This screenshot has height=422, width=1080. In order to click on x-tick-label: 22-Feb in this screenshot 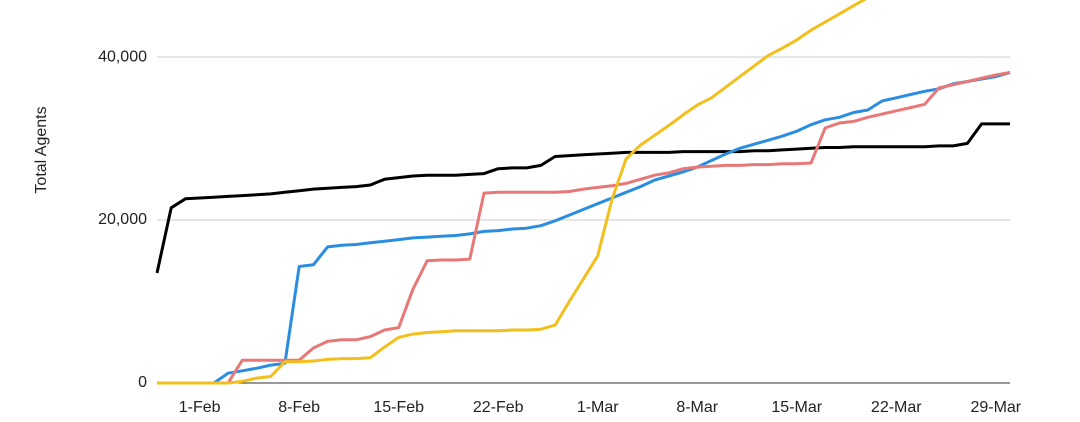, I will do `click(498, 407)`.